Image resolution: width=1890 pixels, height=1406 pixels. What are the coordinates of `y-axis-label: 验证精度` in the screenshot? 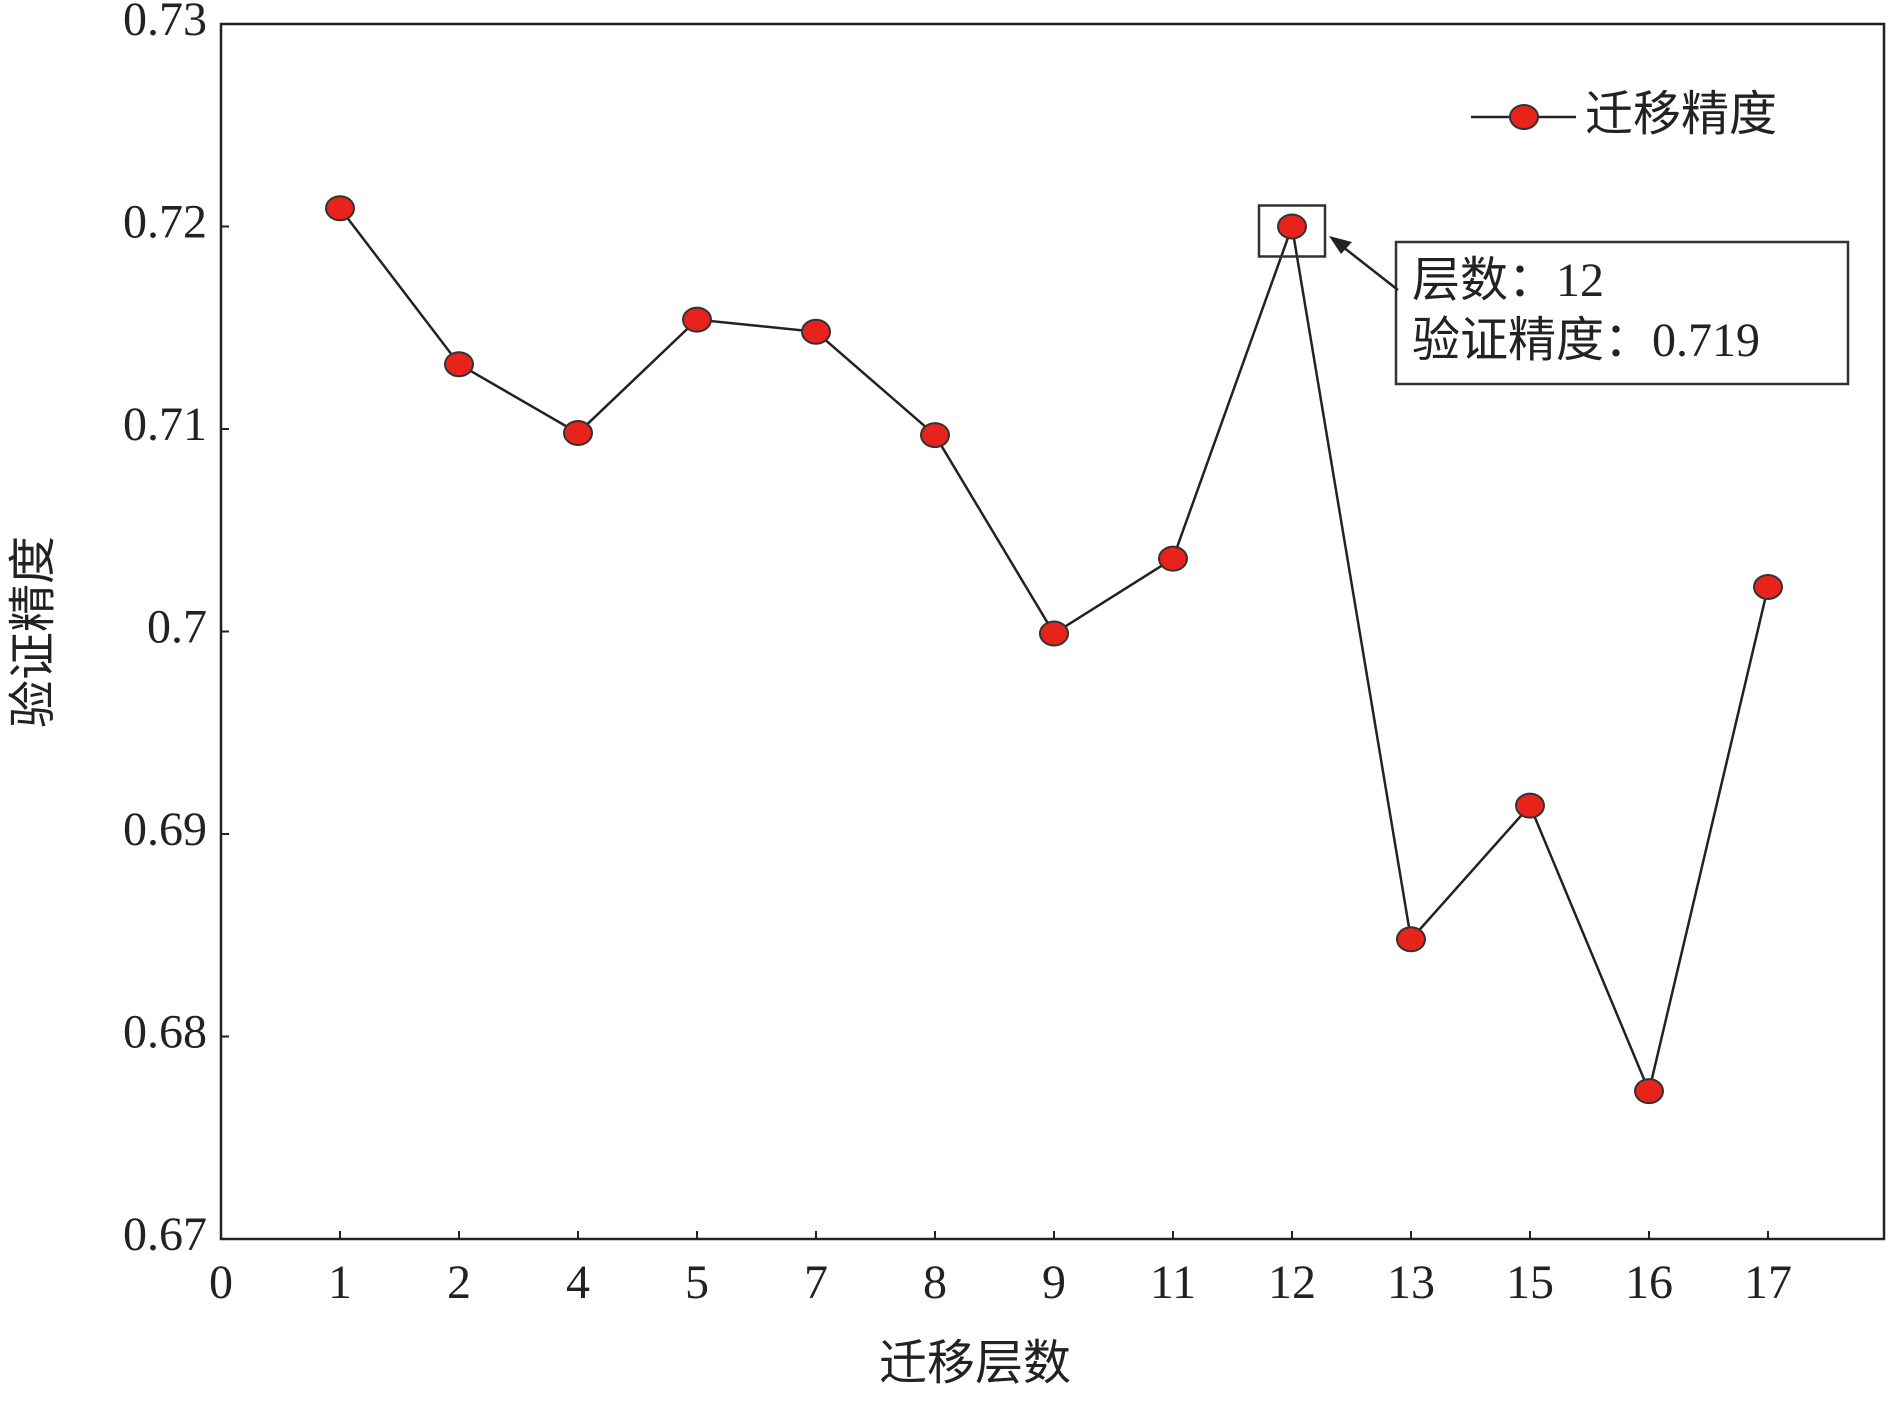 It's located at (33, 632).